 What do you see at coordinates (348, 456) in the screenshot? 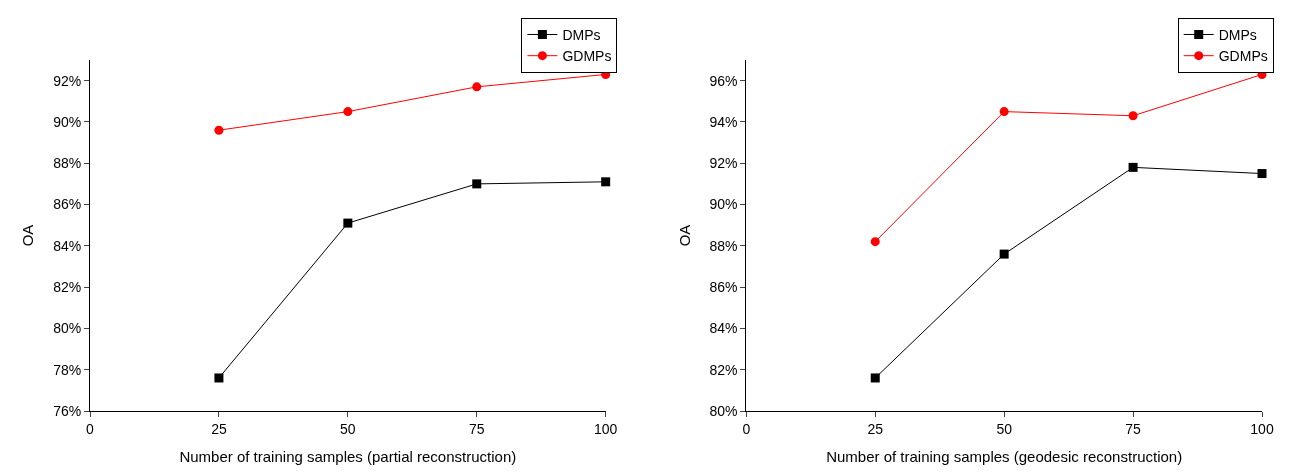
I see `x-axis-title: Number of training samples (partial reconstruction)` at bounding box center [348, 456].